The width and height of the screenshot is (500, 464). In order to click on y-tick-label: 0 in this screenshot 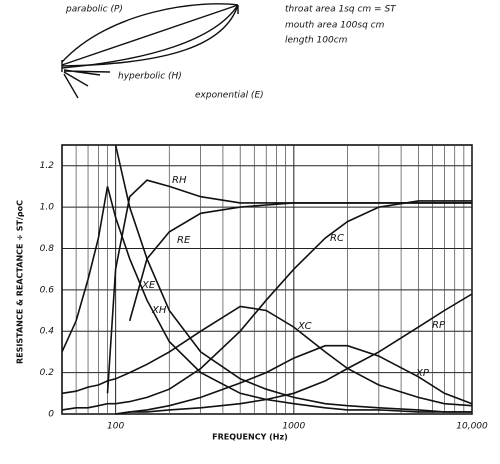, I will do `click(51, 415)`.